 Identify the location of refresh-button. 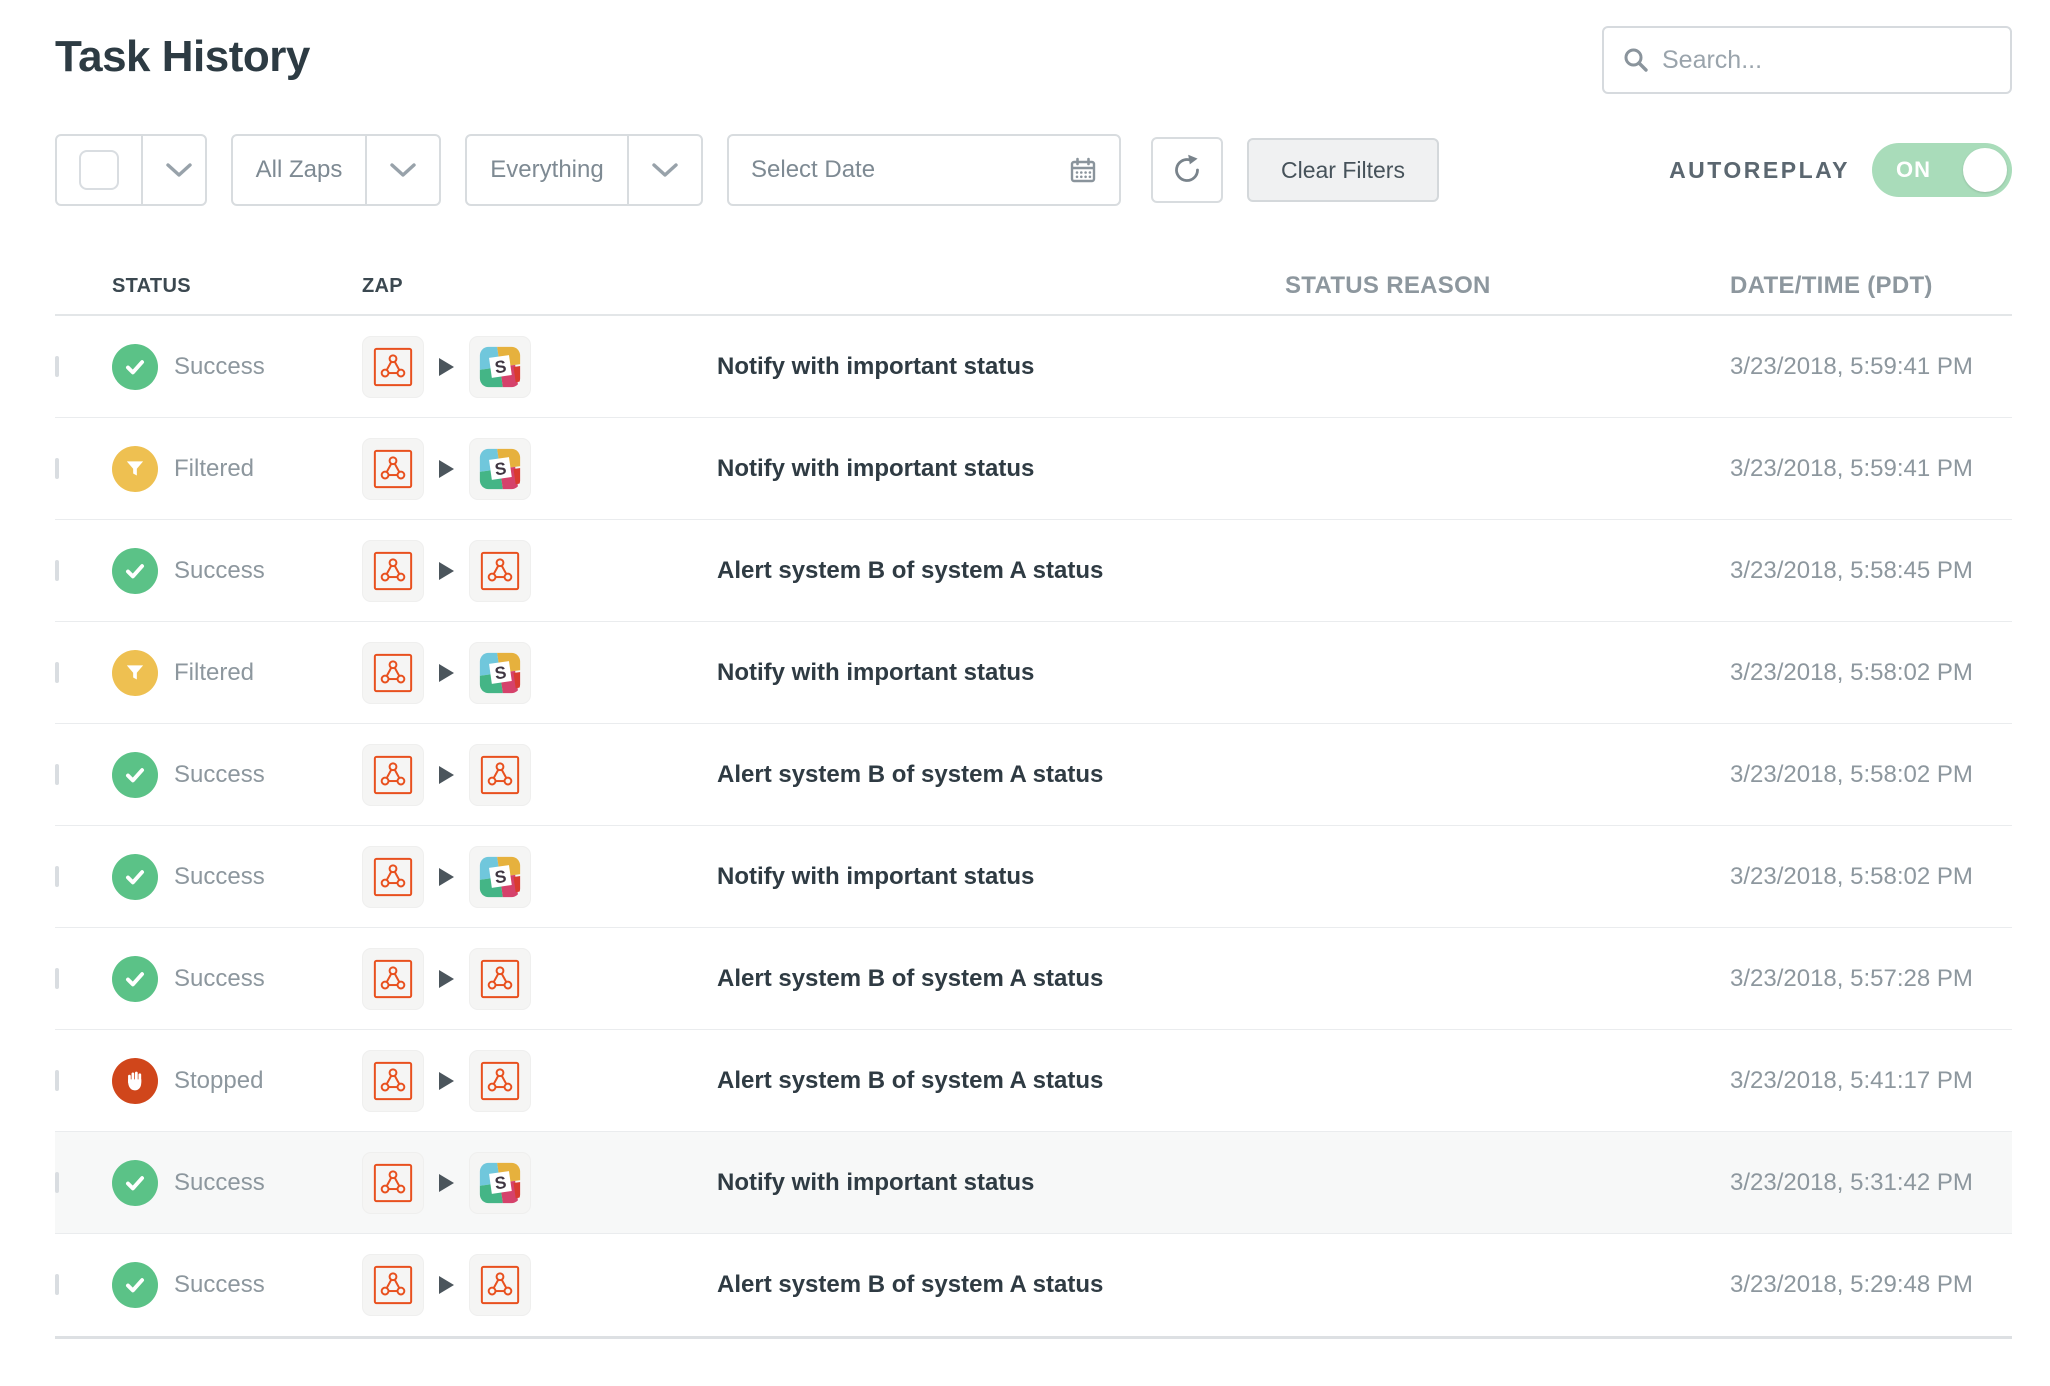
(1187, 170).